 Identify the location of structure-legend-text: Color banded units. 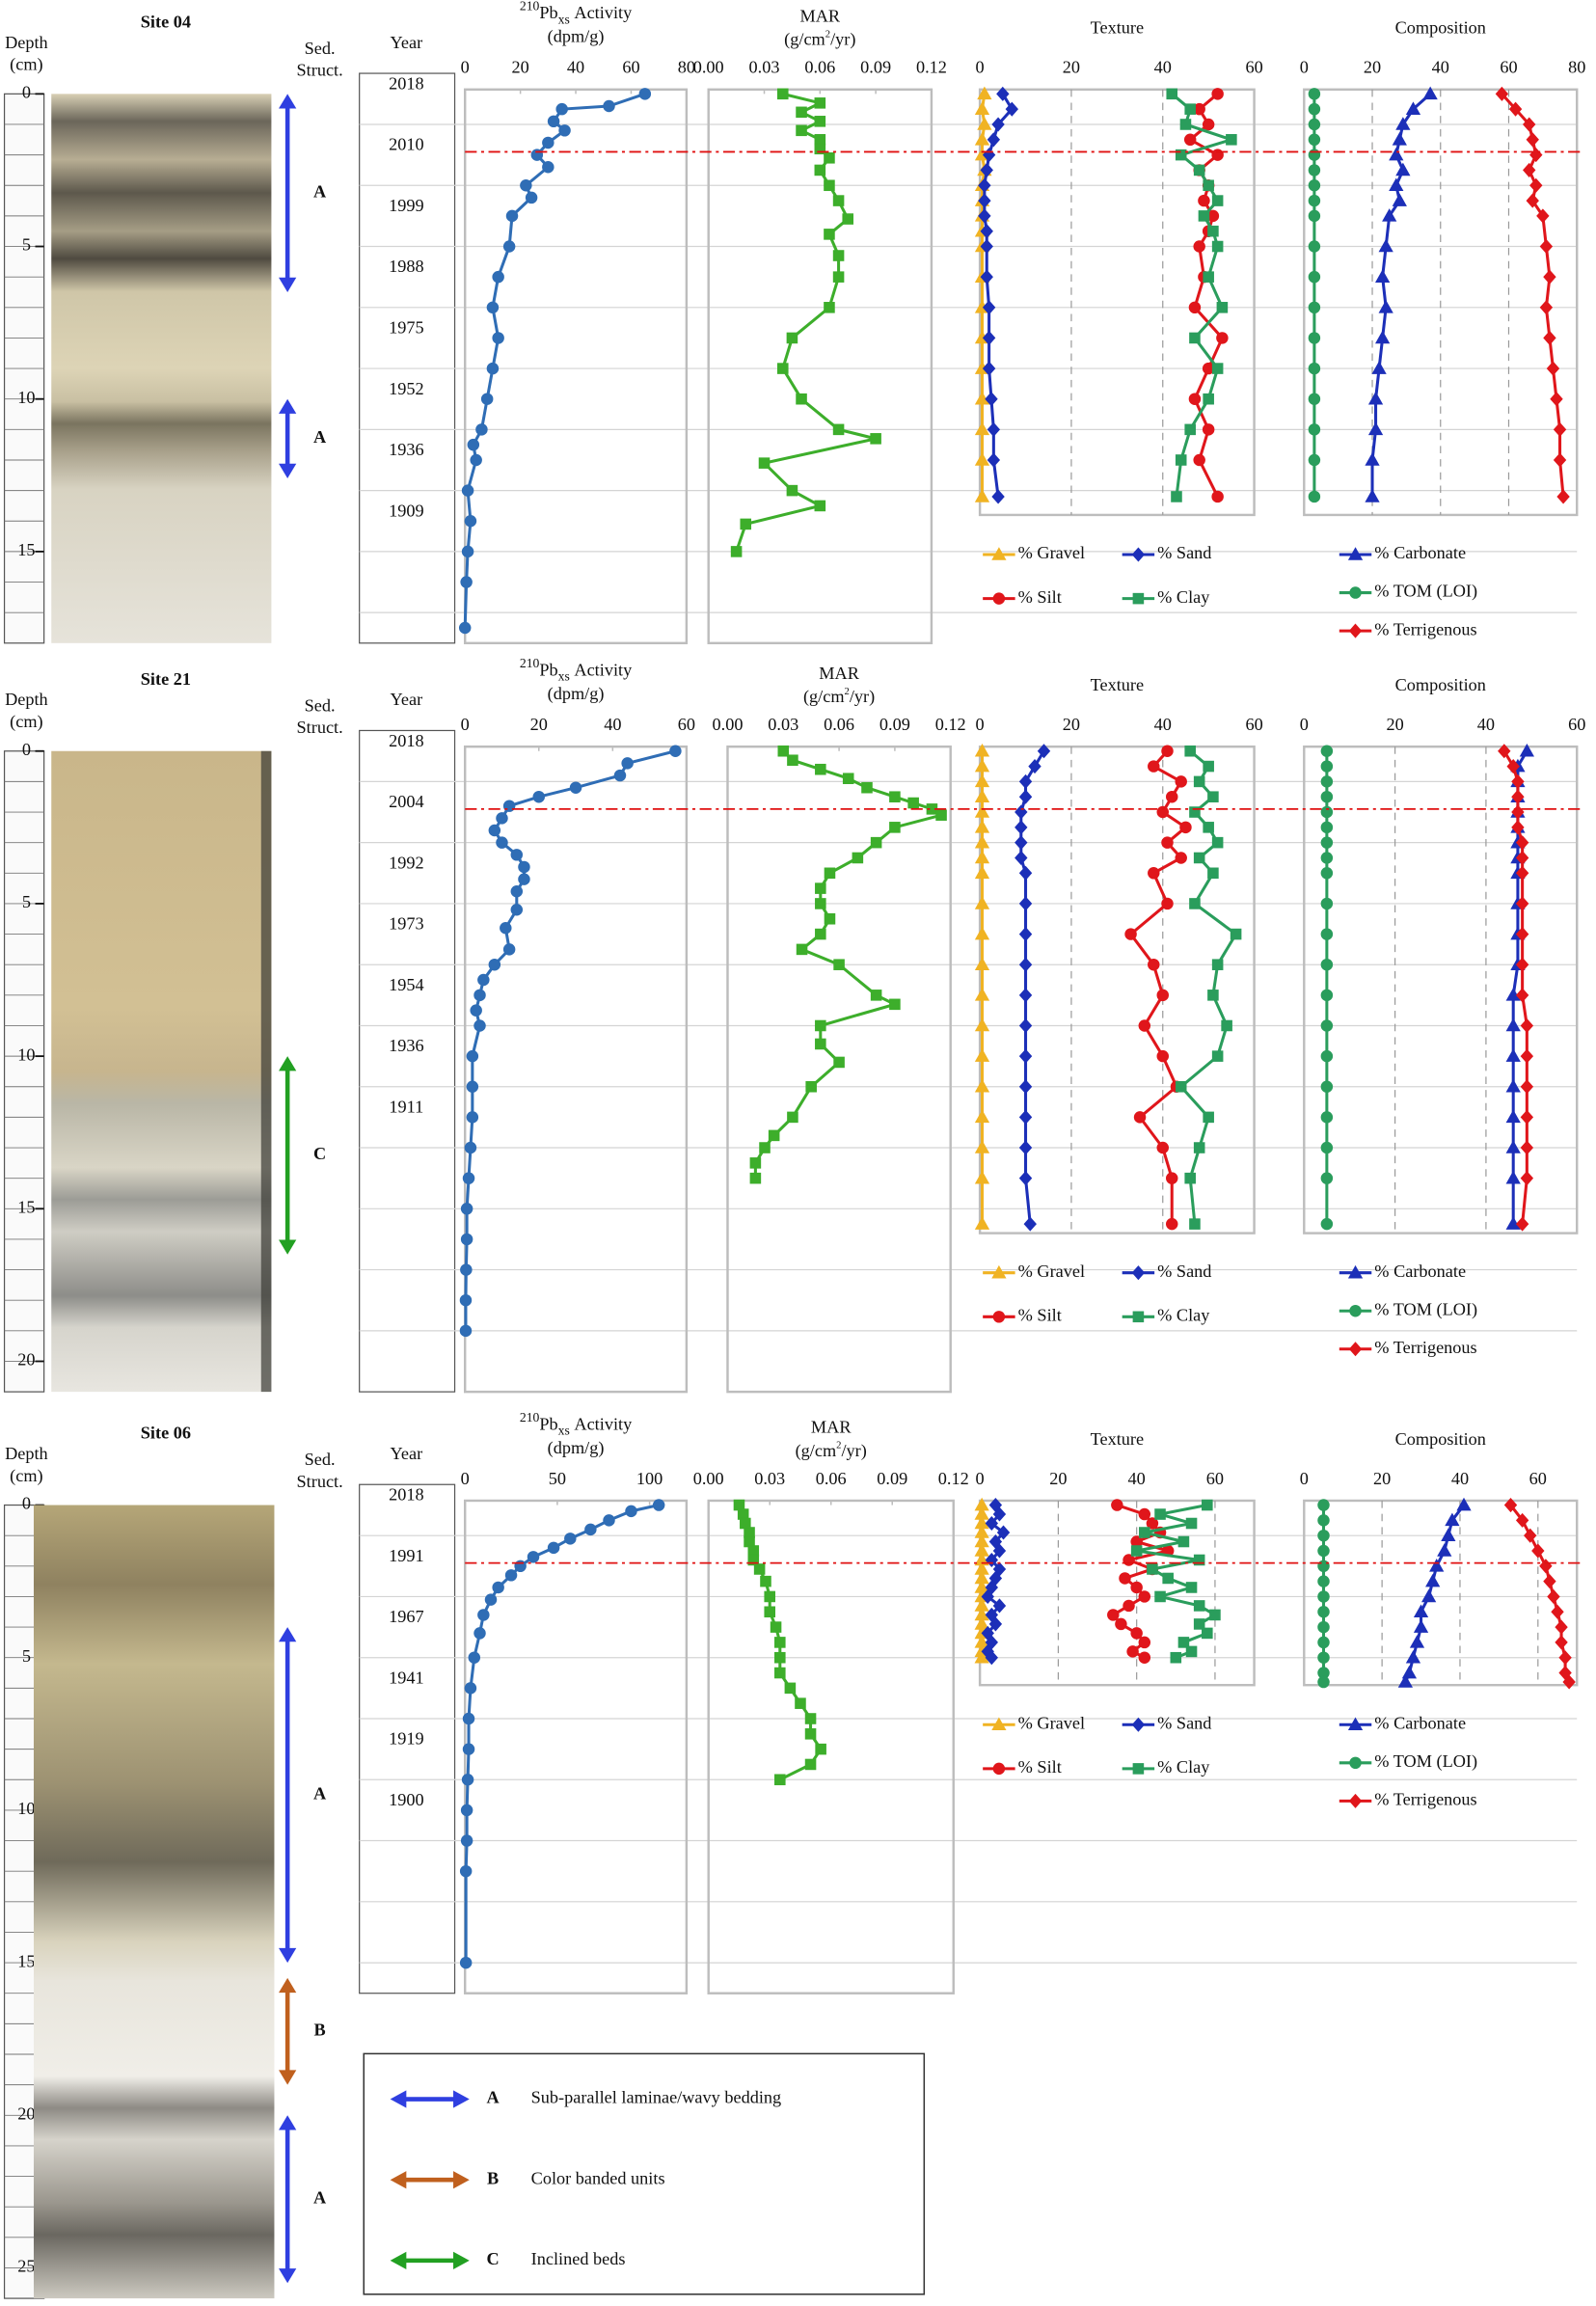
(598, 2177).